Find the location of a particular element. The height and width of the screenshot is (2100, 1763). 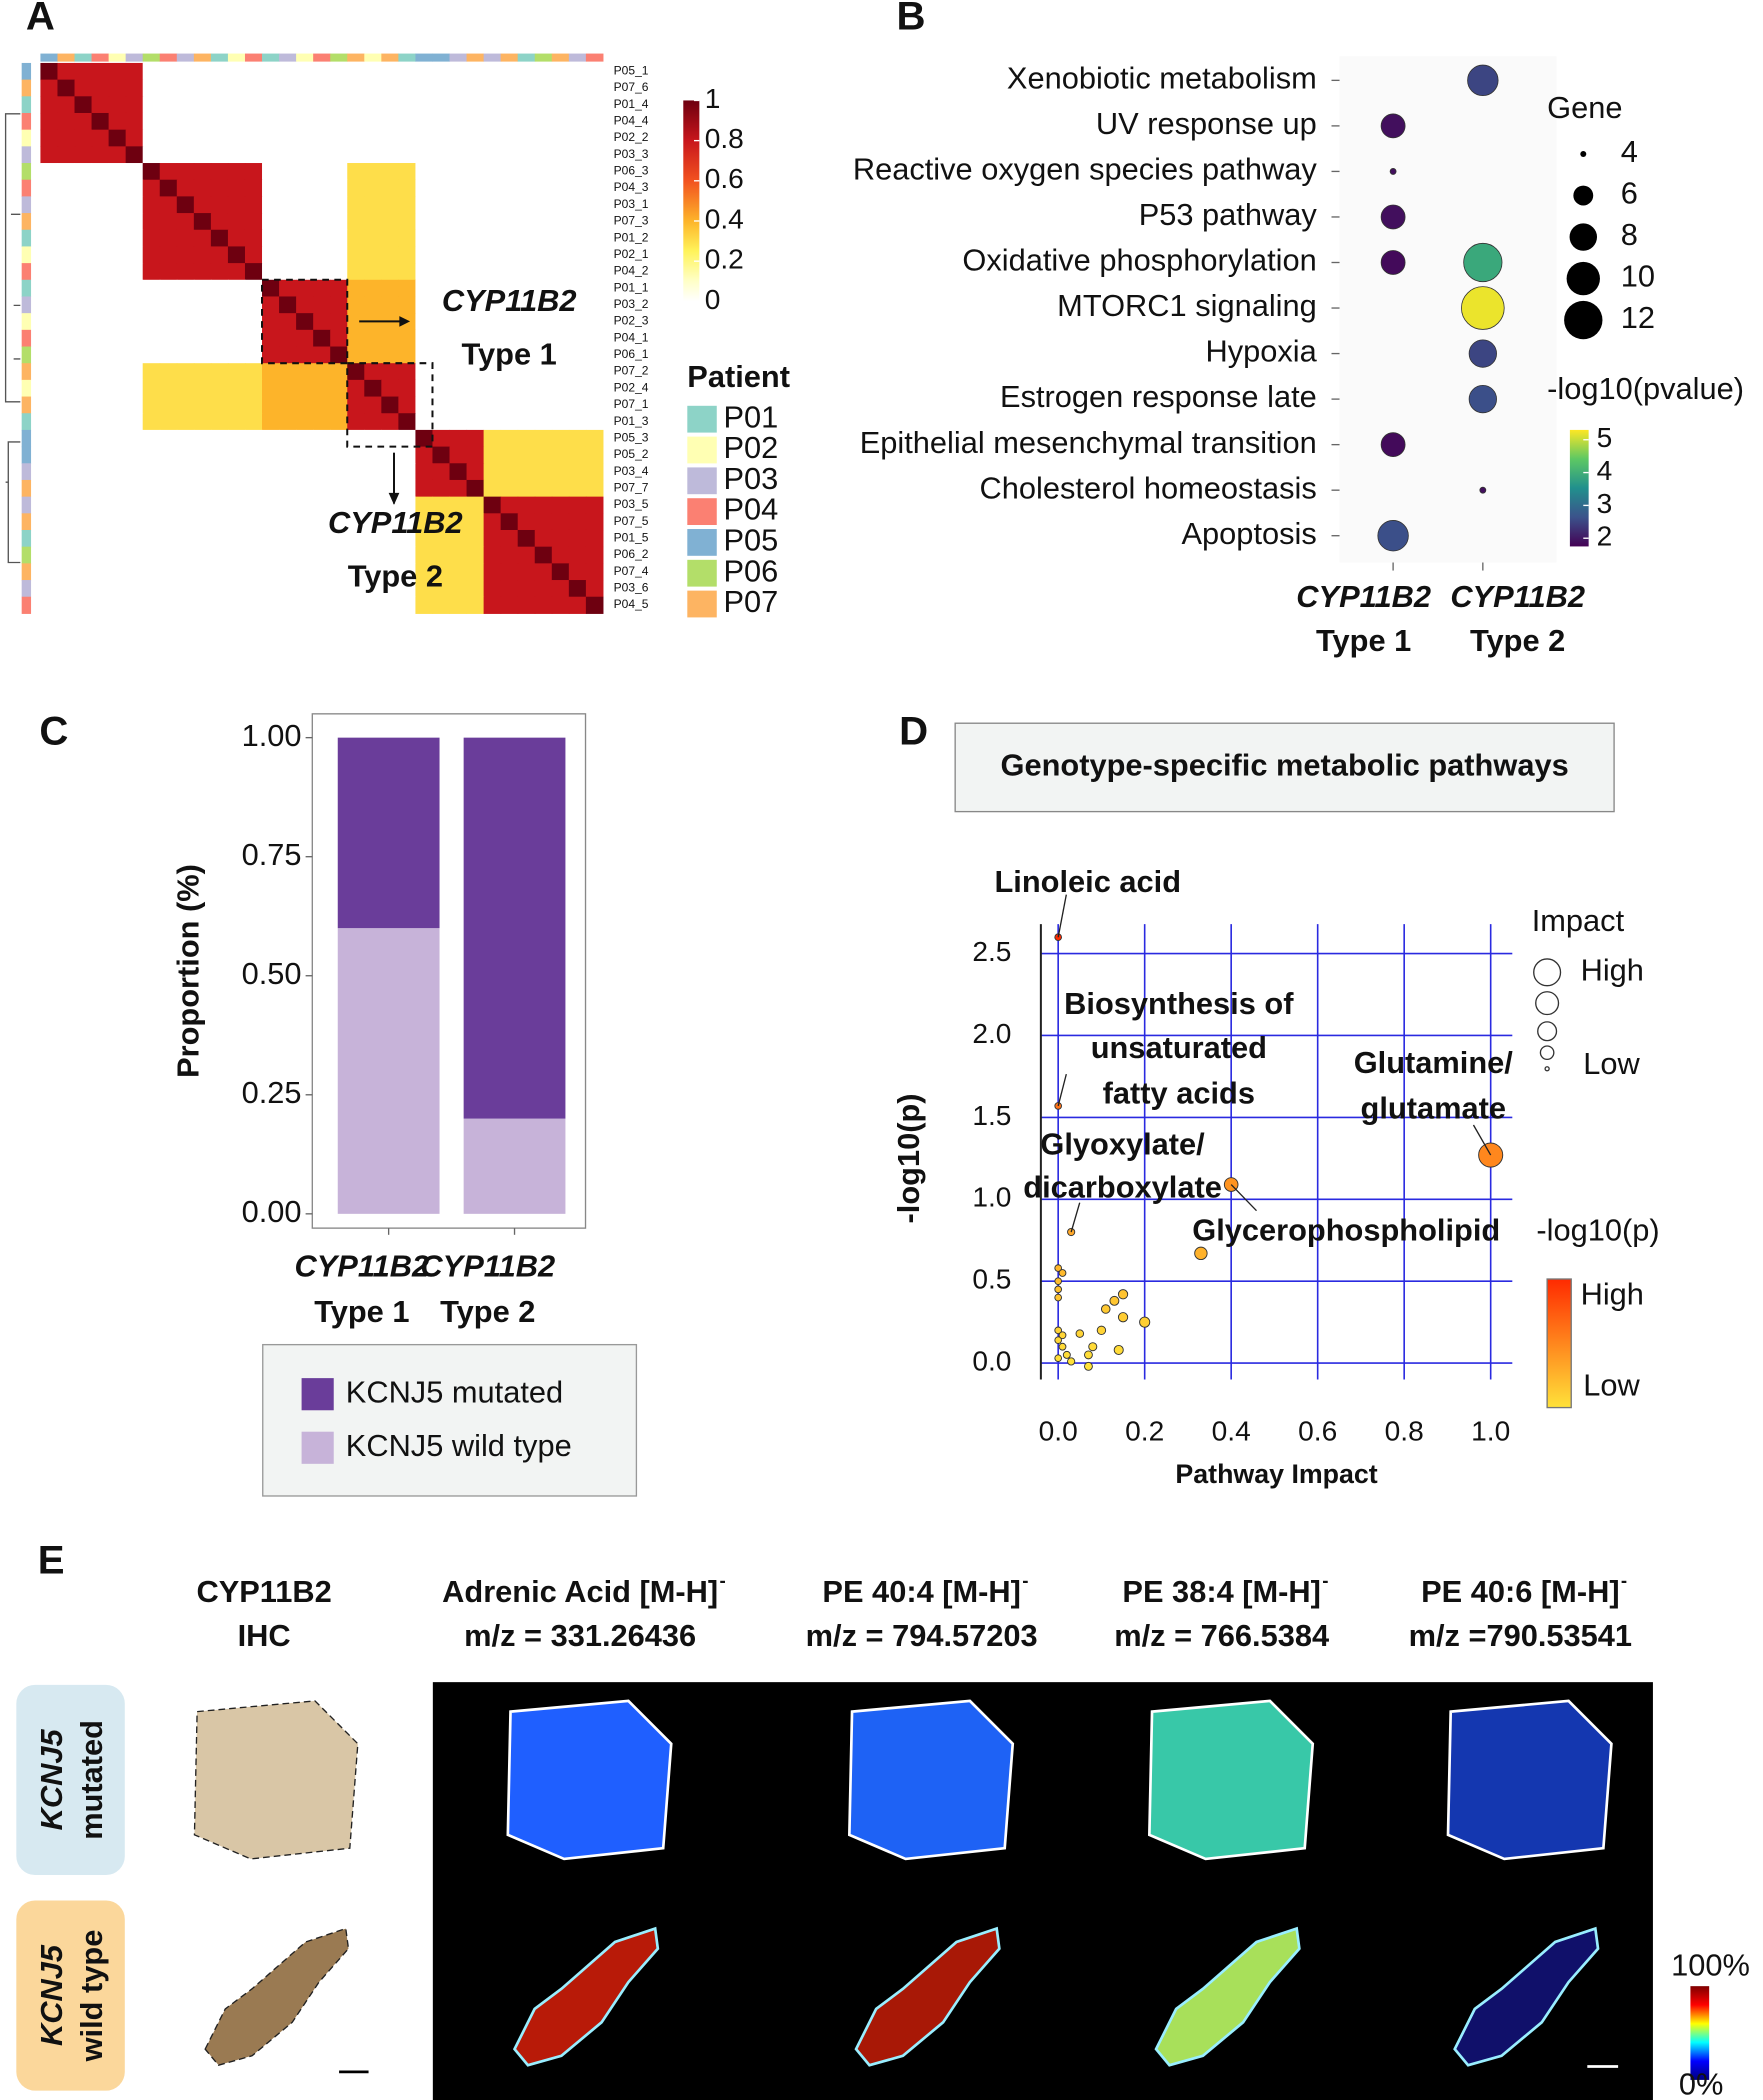

row-label-box is located at coordinates (70, 1995).